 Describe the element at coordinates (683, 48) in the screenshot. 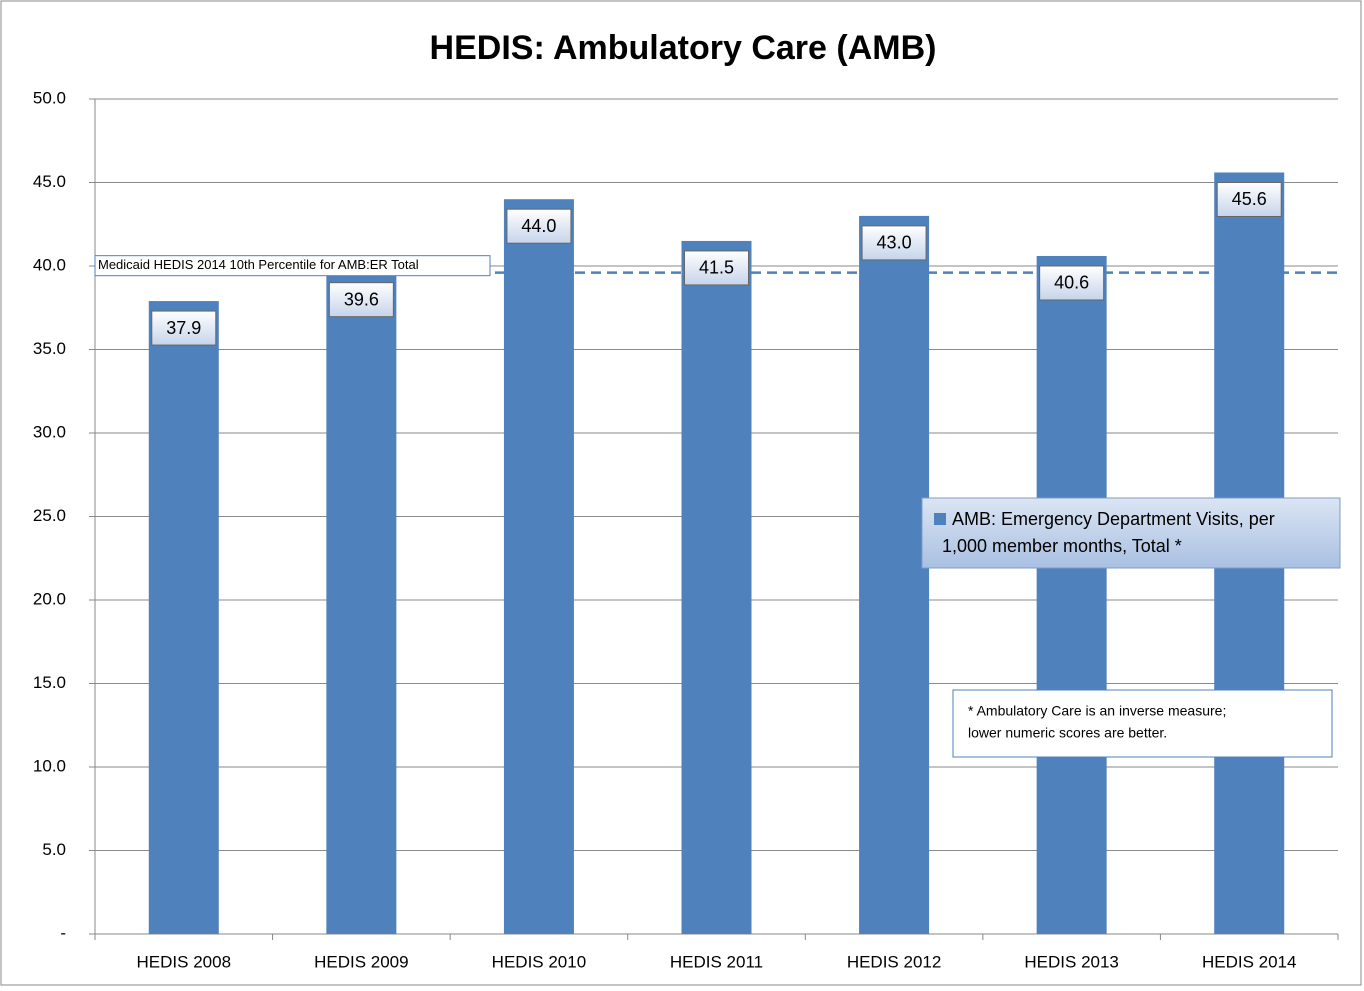

I see `chart-title: HEDIS: Ambulatory Care (AMB)` at that location.